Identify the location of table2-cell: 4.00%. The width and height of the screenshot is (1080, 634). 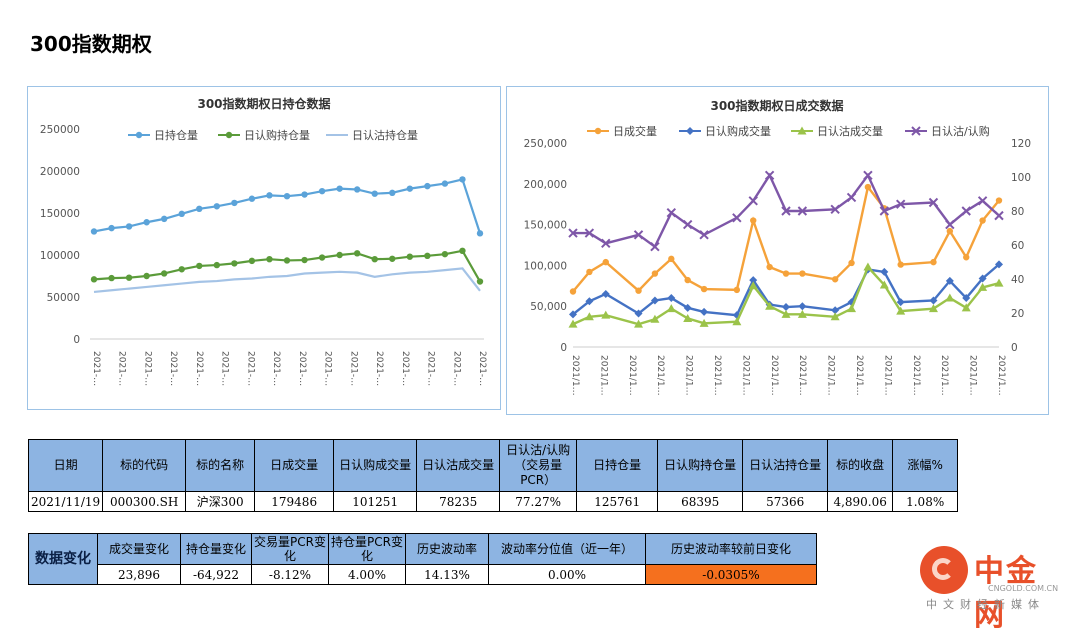
(367, 574).